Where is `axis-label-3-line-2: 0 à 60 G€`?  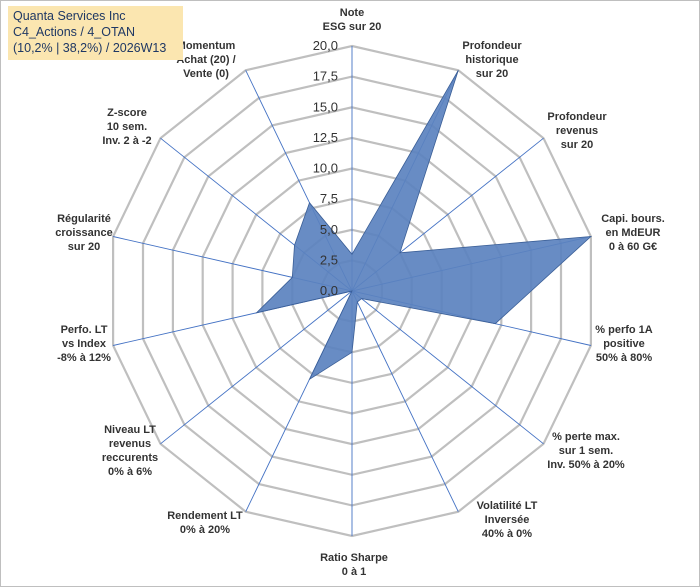 axis-label-3-line-2: 0 à 60 G€ is located at coordinates (633, 247).